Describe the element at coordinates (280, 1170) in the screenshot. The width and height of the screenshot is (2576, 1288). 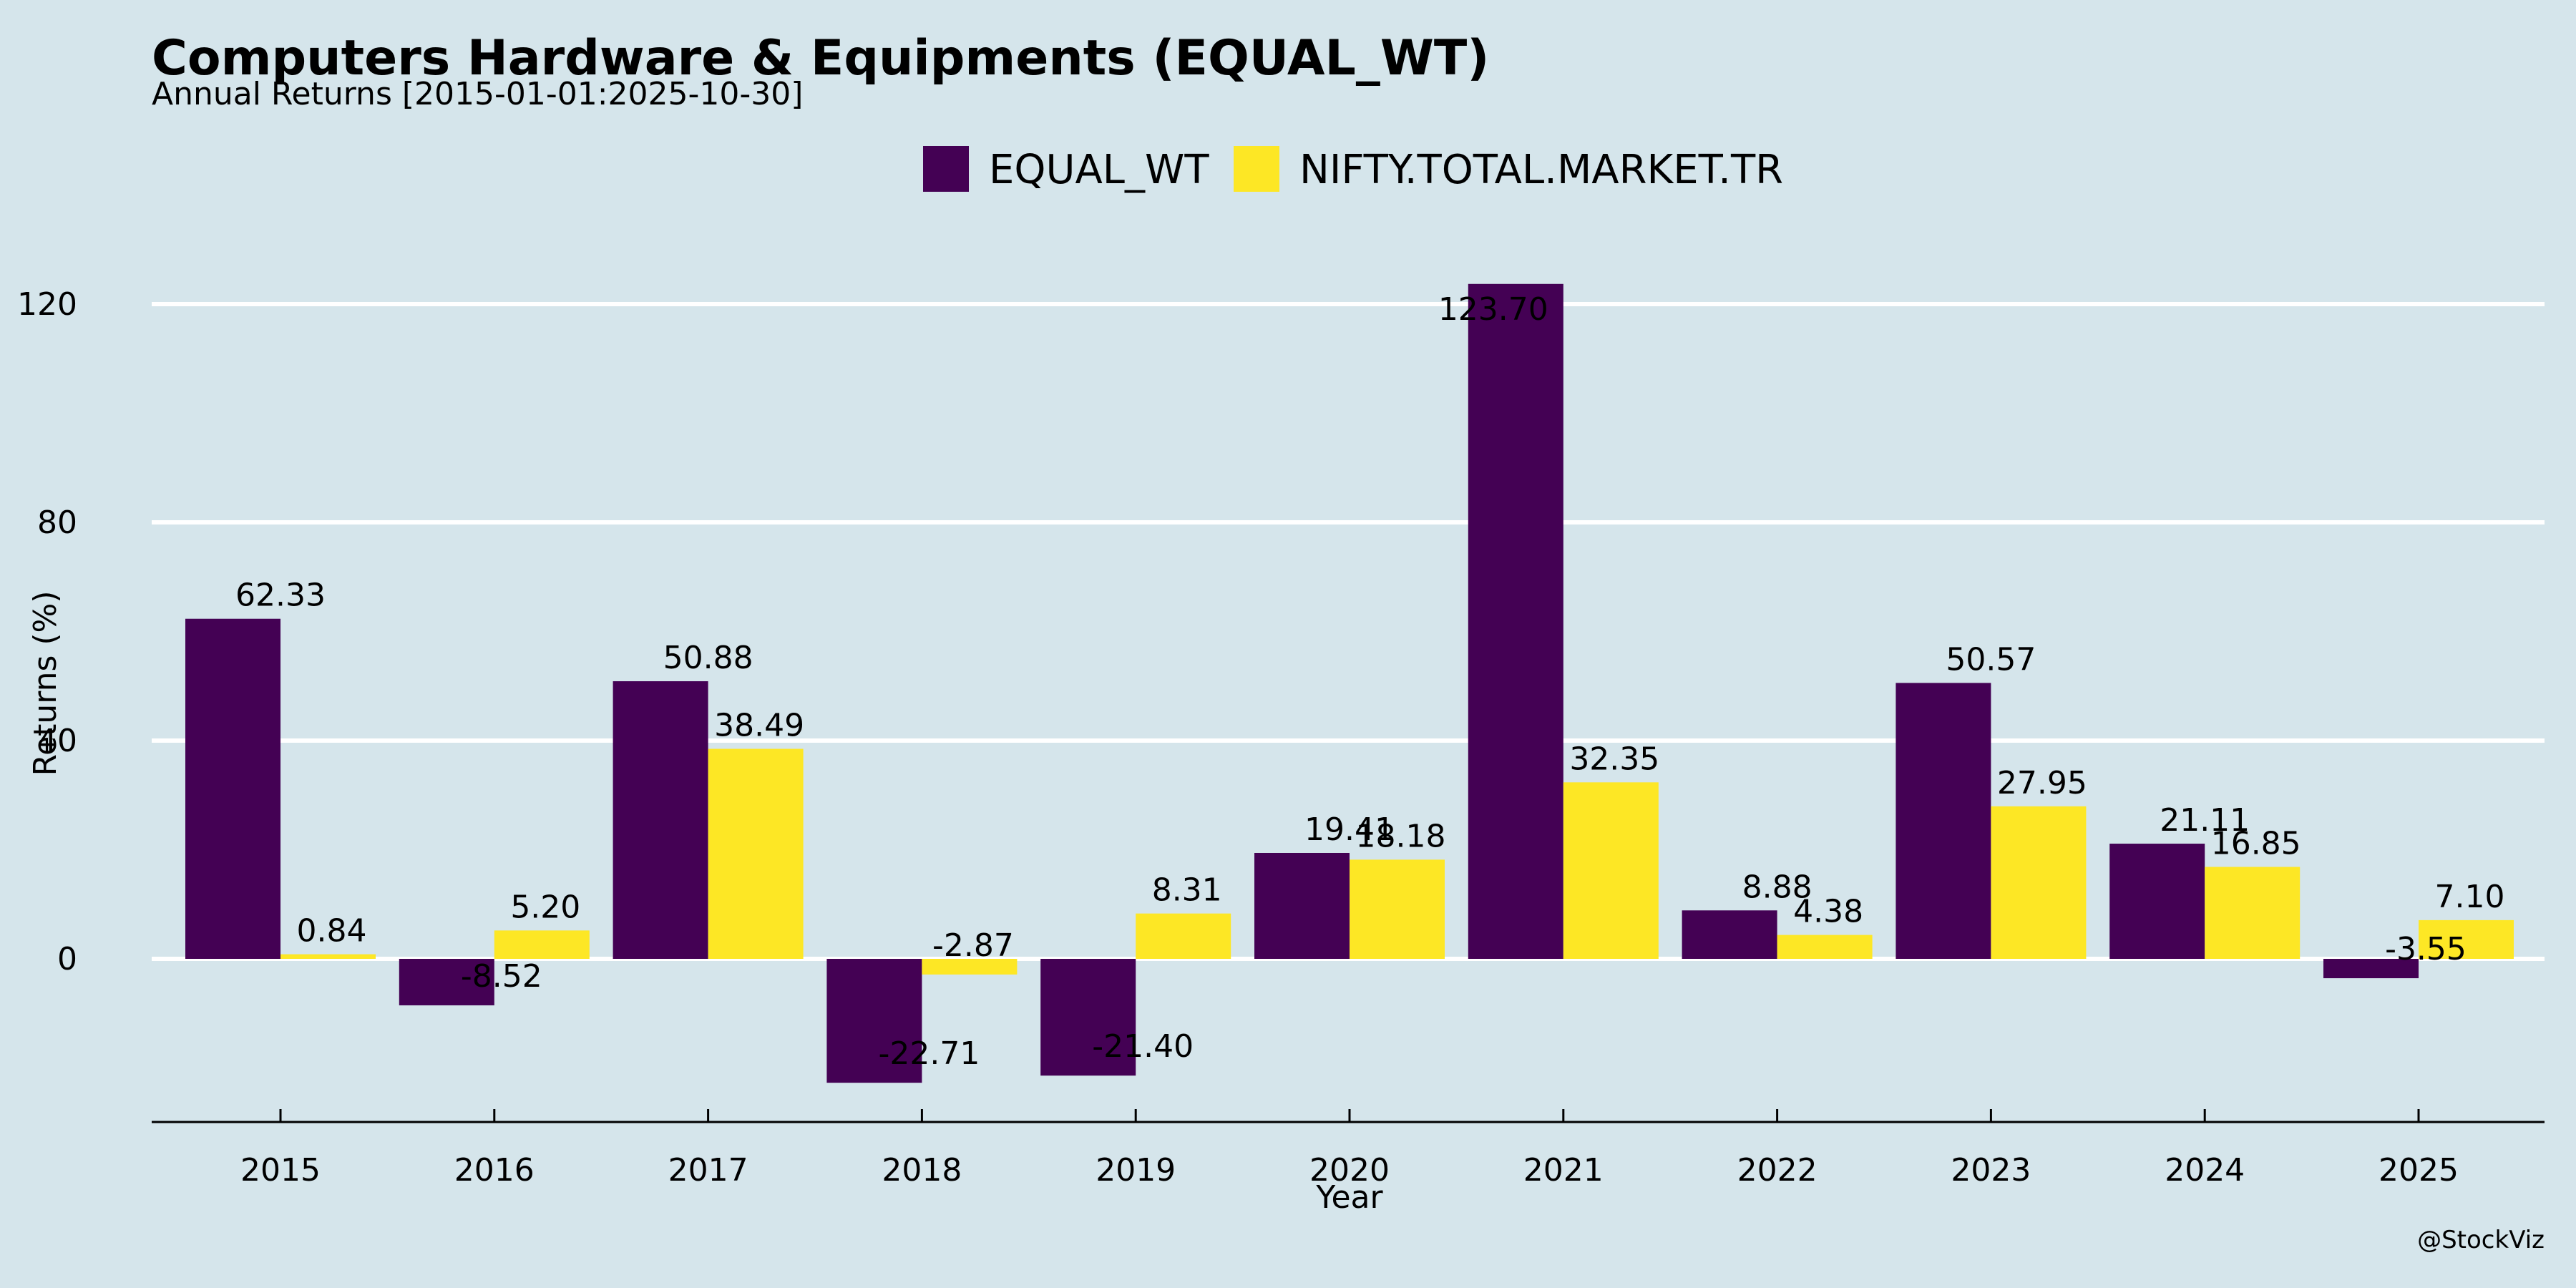
I see `x-tick-label: 2015` at that location.